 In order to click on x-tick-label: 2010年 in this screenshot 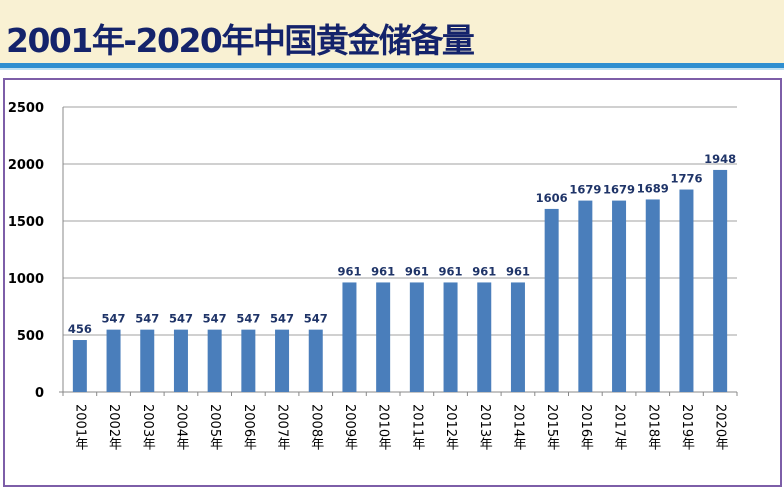, I will do `click(384, 427)`.